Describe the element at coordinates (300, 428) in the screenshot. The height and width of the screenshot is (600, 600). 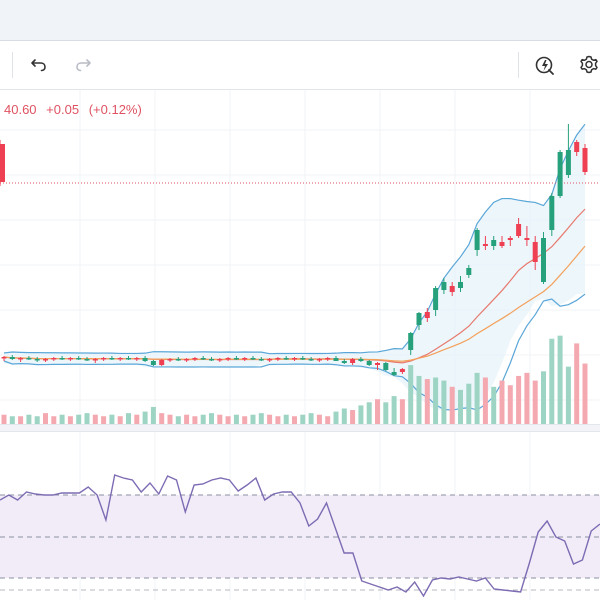
I see `pane-separator` at that location.